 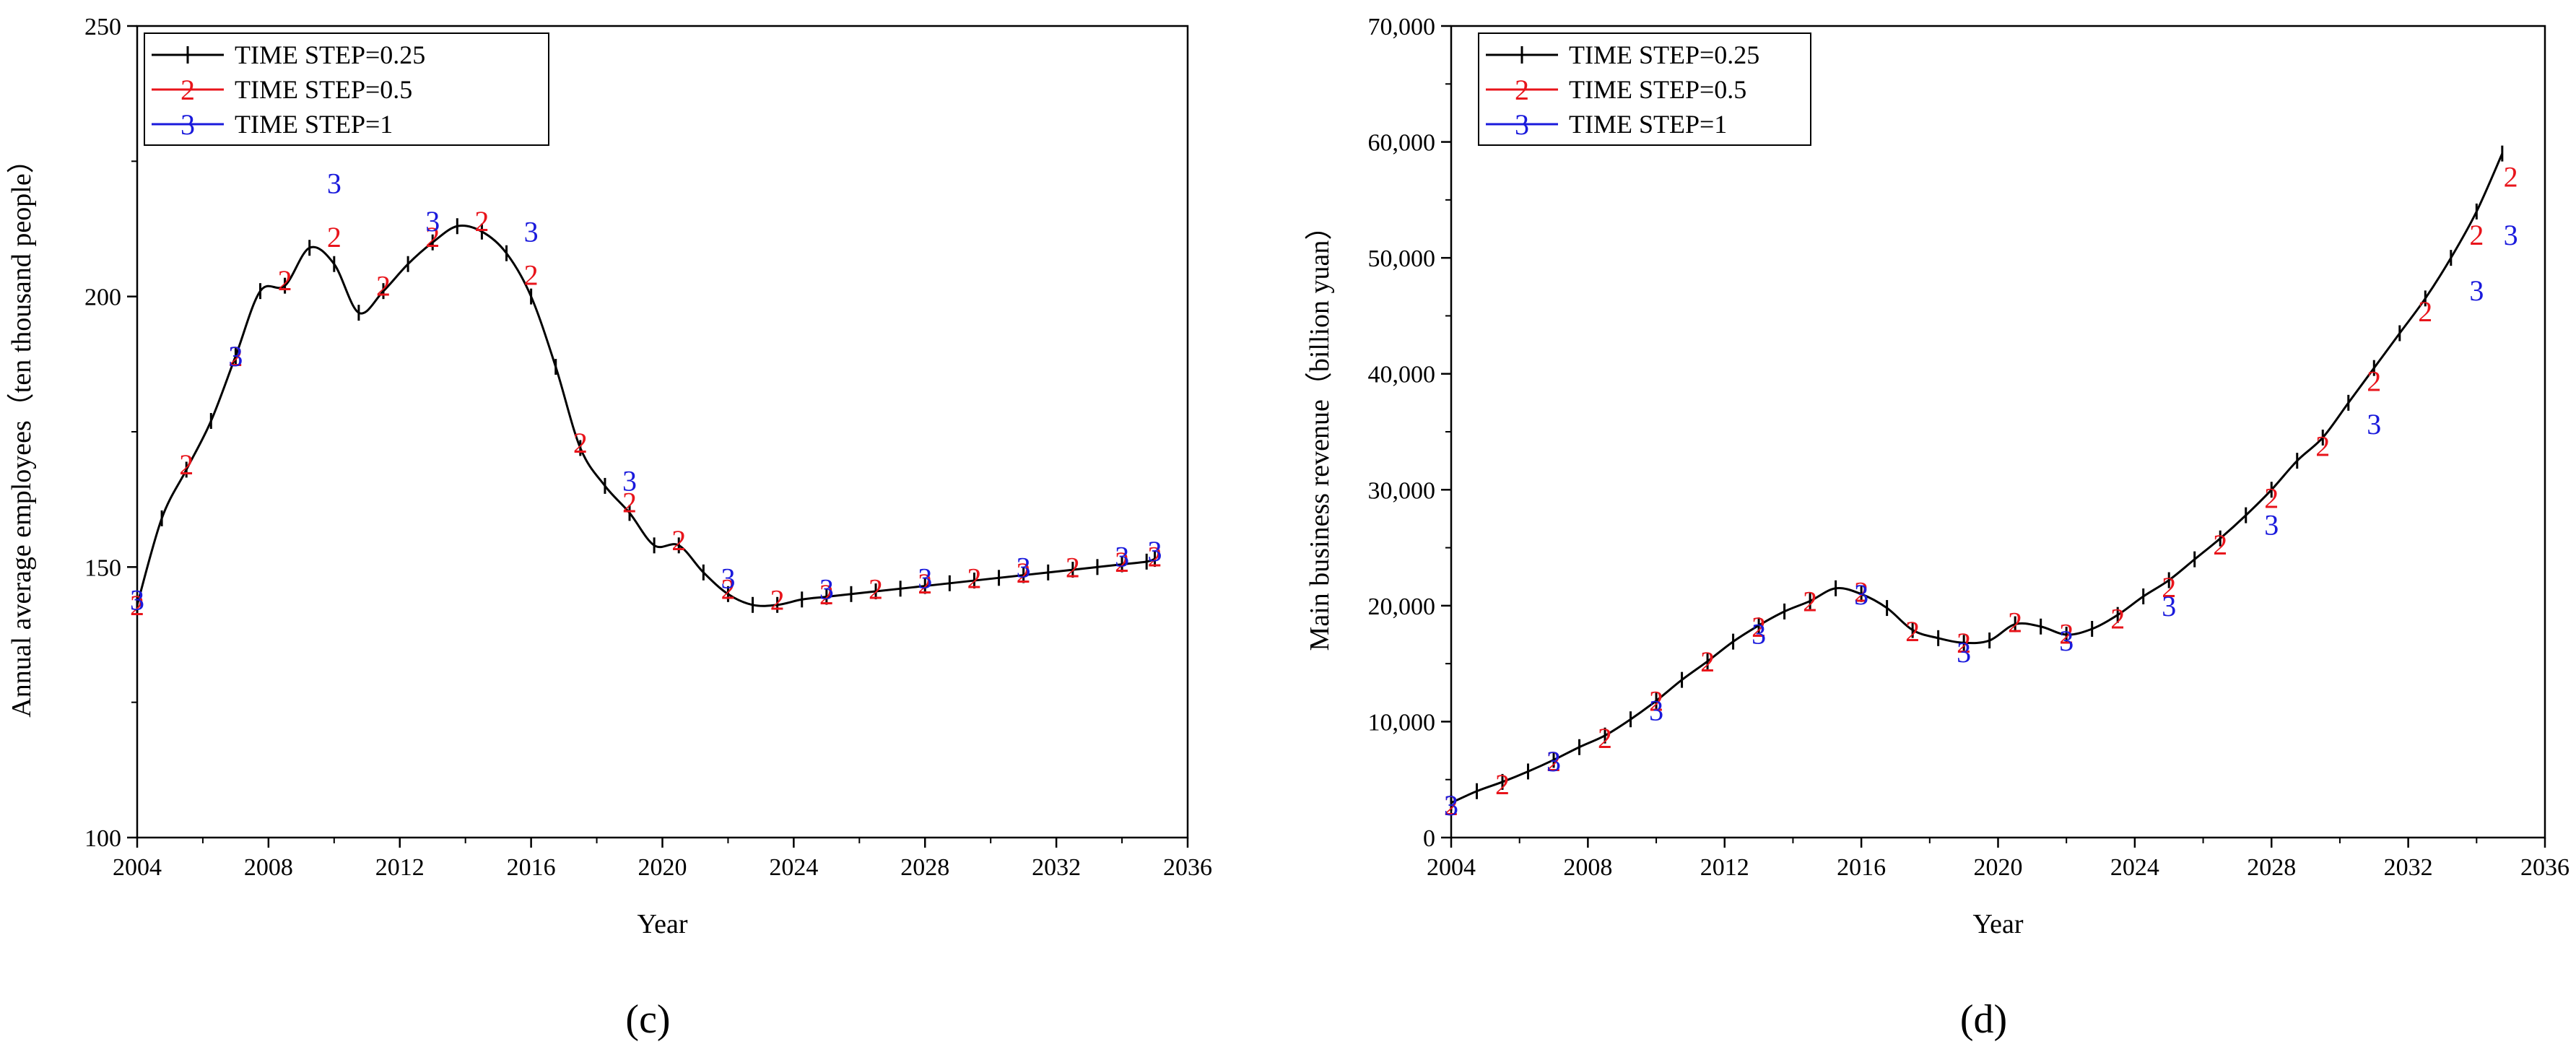 I want to click on y-tick-label: 100, so click(x=102, y=838).